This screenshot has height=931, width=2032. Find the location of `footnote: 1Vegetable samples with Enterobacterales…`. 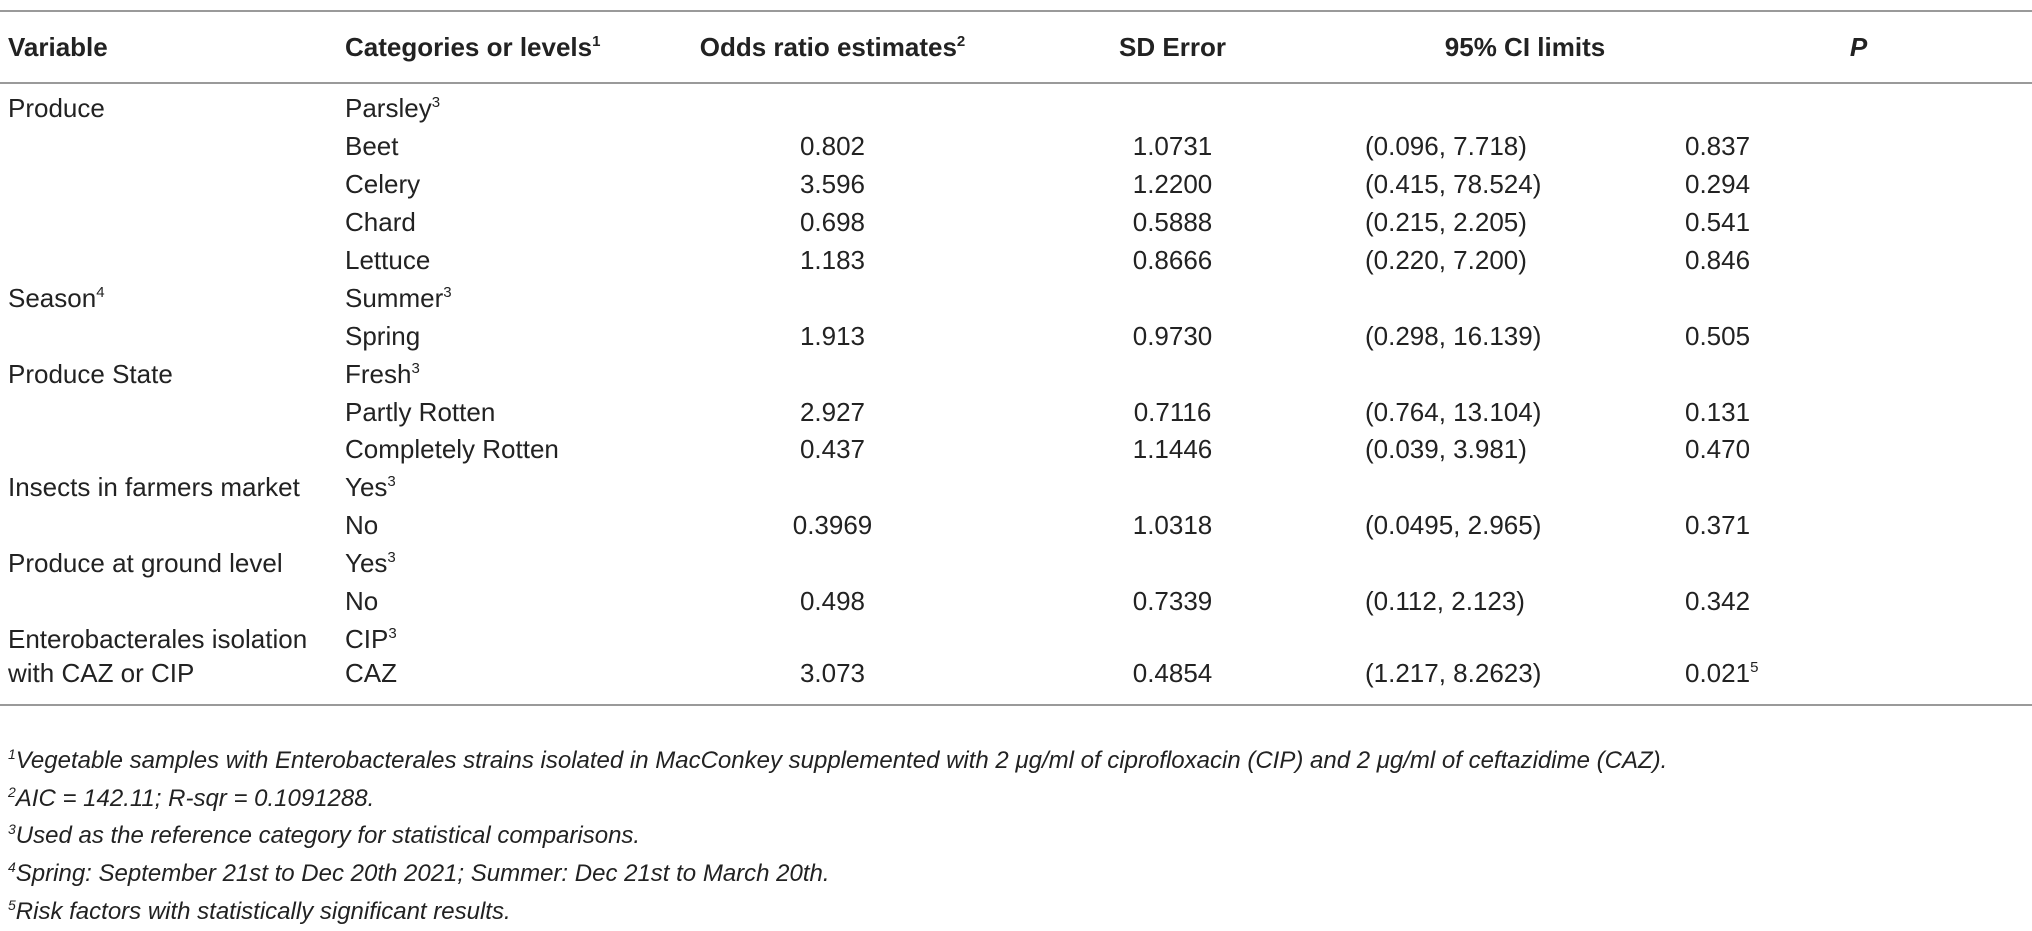

footnote: 1Vegetable samples with Enterobacterales… is located at coordinates (838, 760).